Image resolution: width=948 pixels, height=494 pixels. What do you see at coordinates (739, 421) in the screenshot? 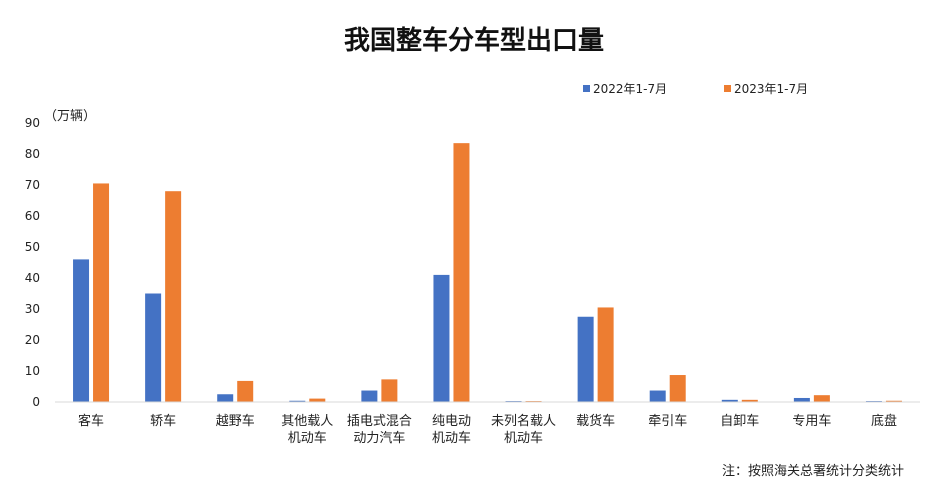
I see `x-category-label: 自卸车` at bounding box center [739, 421].